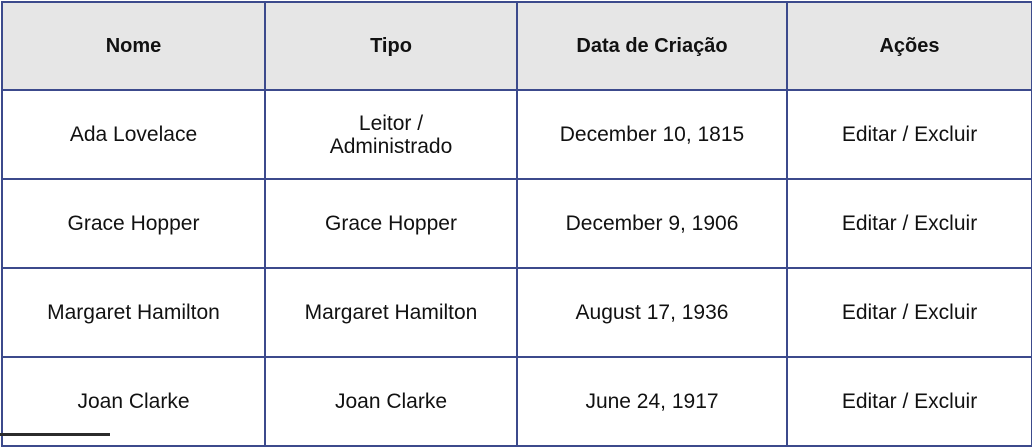 This screenshot has height=447, width=1032. I want to click on cell-data-criacao: December 10, 1815, so click(652, 134).